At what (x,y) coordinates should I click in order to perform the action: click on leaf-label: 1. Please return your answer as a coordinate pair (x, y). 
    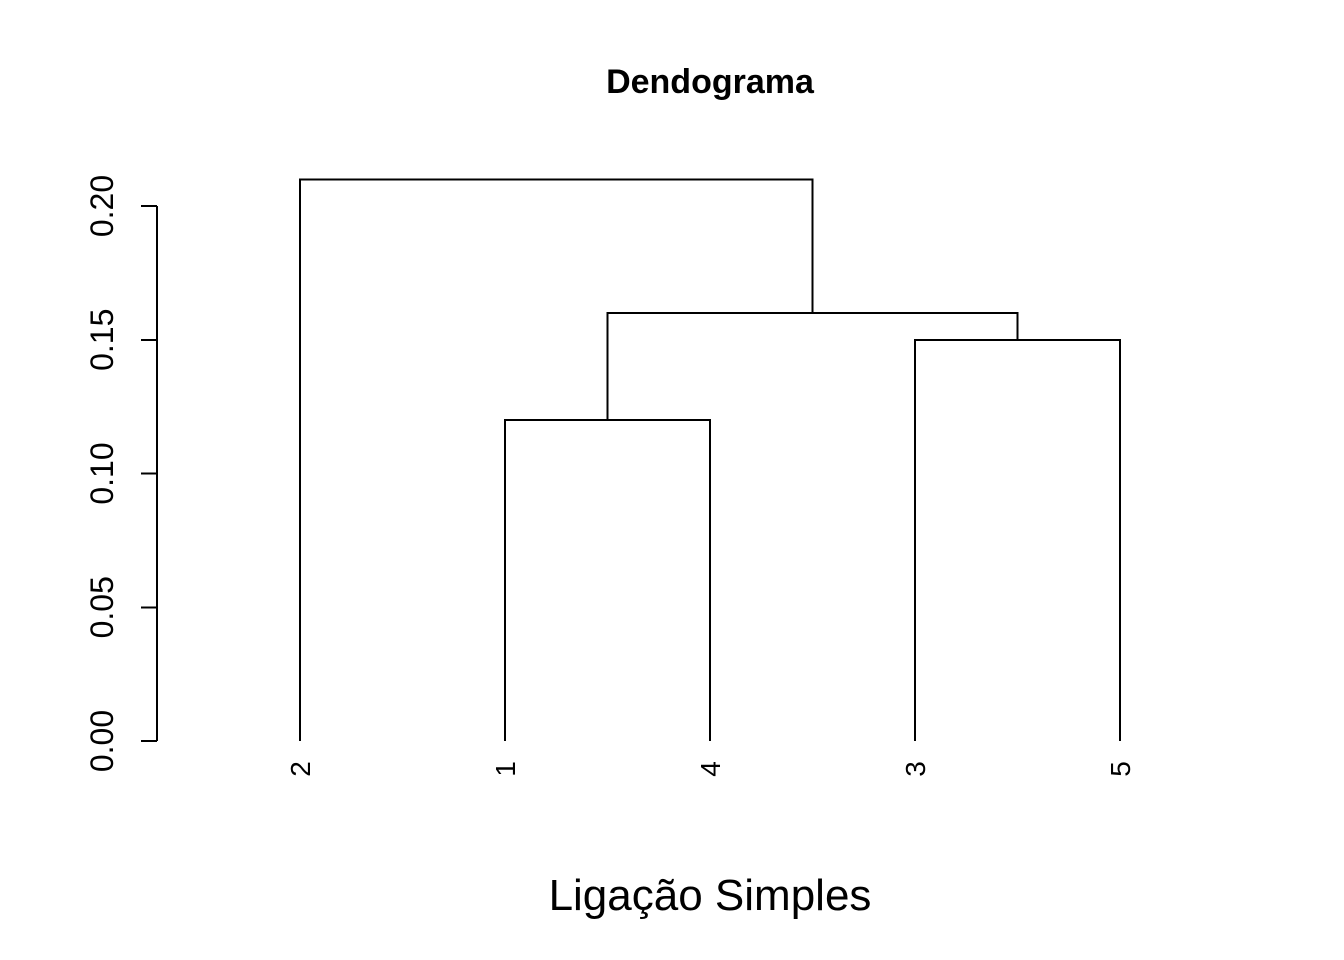
    Looking at the image, I should click on (505, 769).